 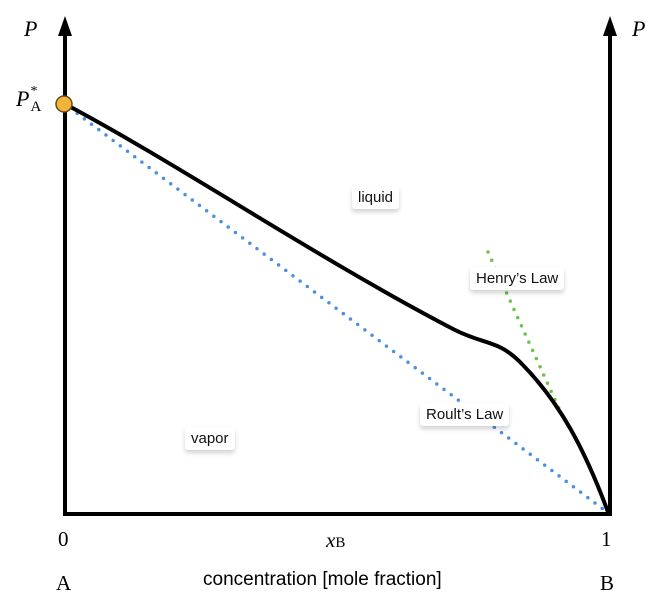 I want to click on right-axis-label: P, so click(x=639, y=28).